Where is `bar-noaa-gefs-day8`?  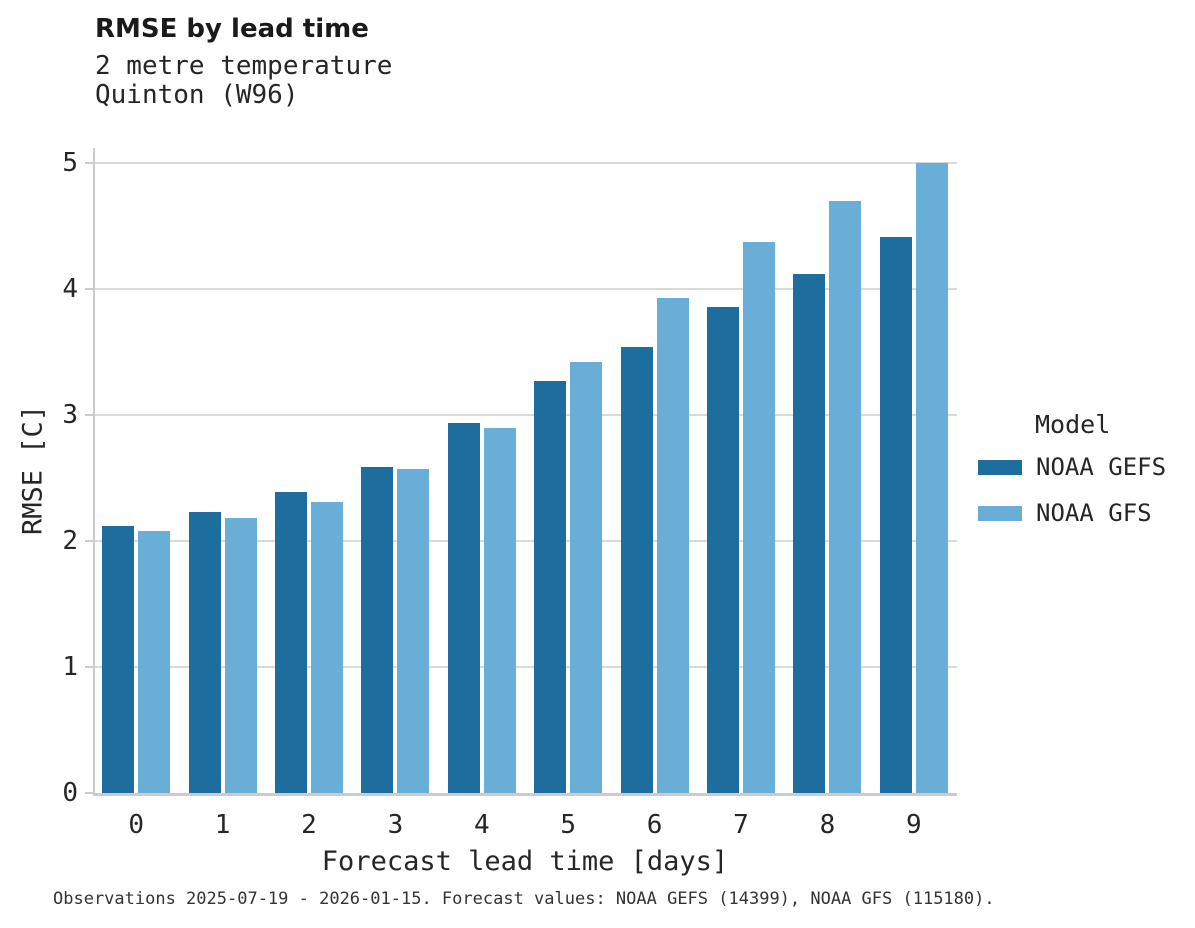
bar-noaa-gefs-day8 is located at coordinates (809, 533).